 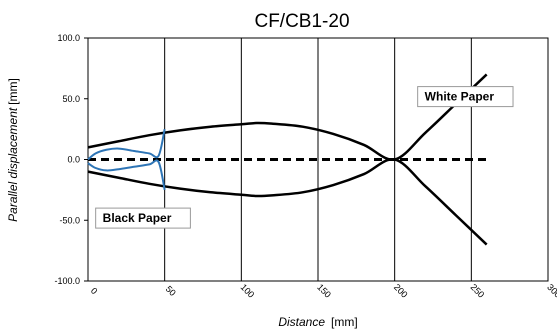 I want to click on y-tick-label: 50.0, so click(x=71, y=99).